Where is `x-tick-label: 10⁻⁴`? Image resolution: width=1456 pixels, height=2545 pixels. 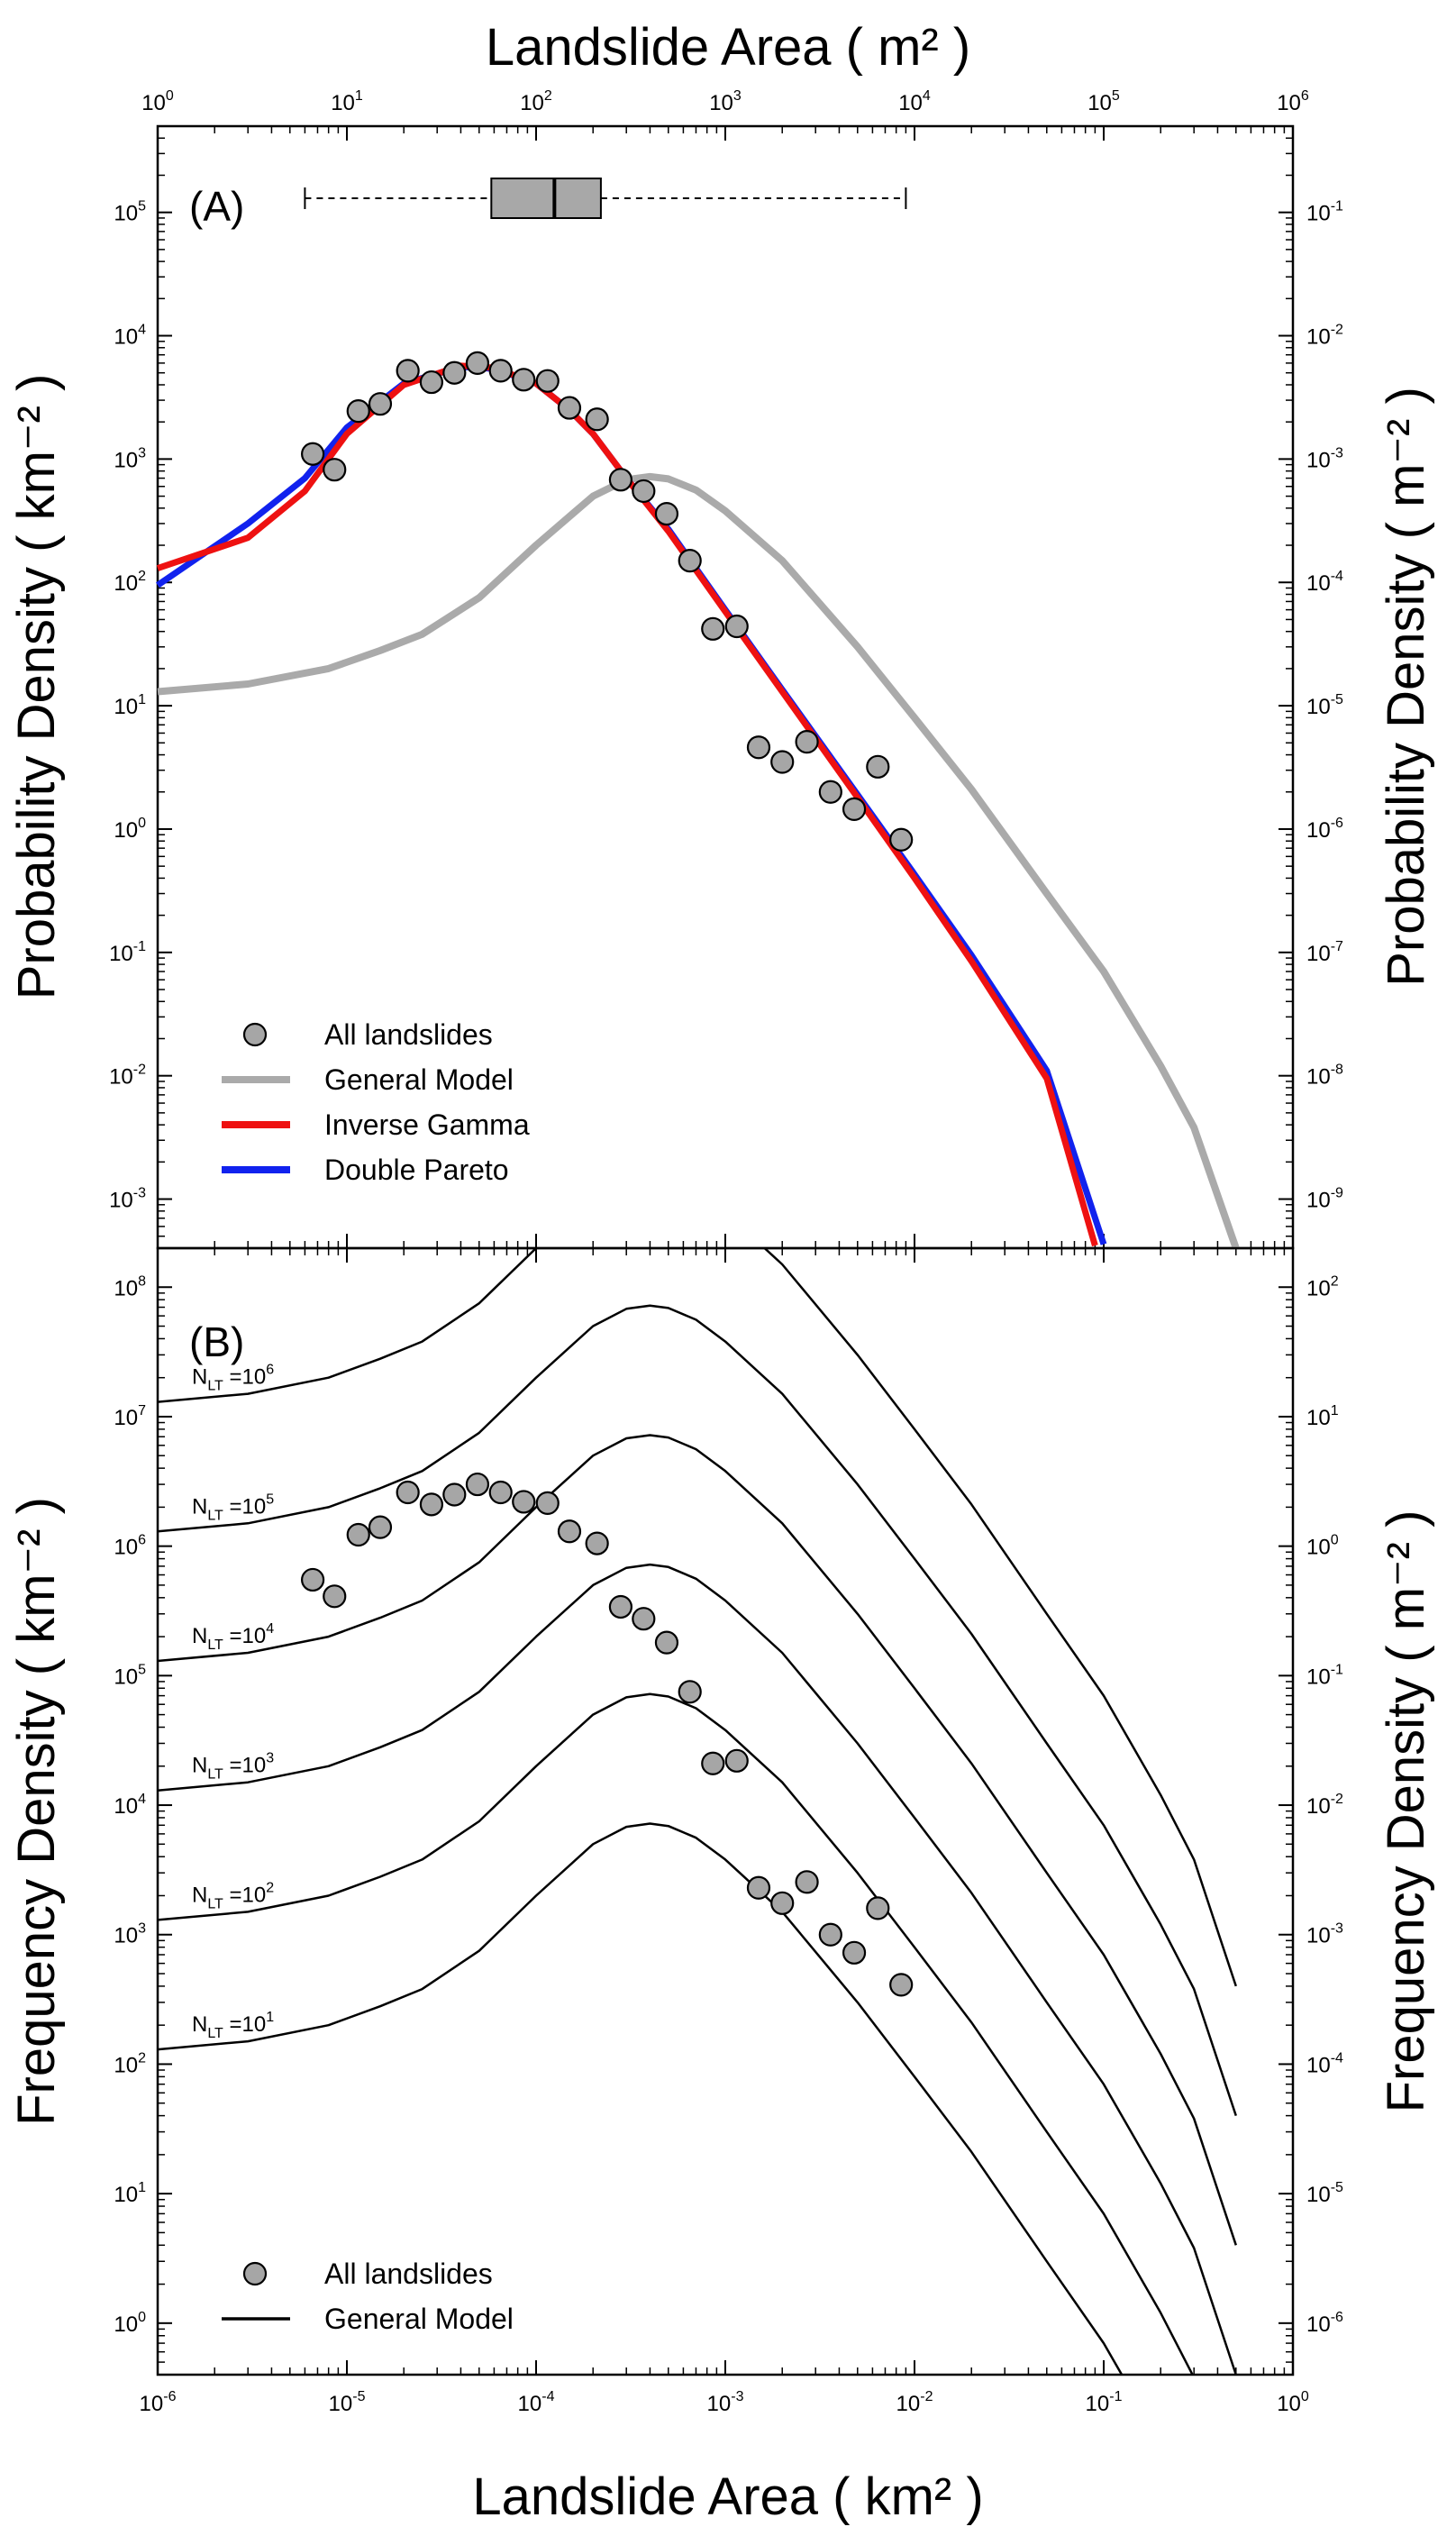 x-tick-label: 10⁻⁴ is located at coordinates (537, 2402).